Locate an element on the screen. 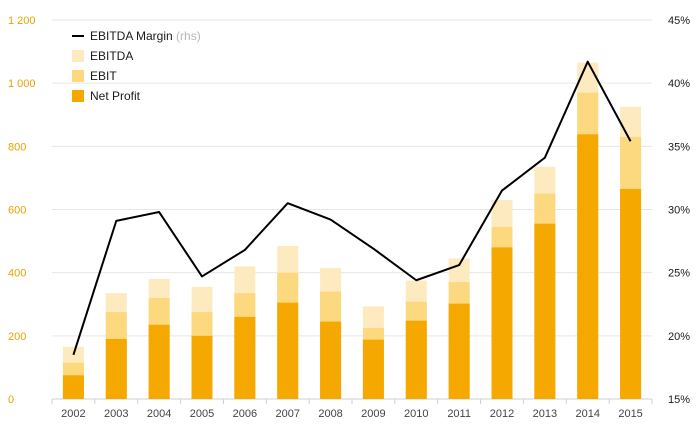  x-tick-label: 2003 is located at coordinates (116, 414).